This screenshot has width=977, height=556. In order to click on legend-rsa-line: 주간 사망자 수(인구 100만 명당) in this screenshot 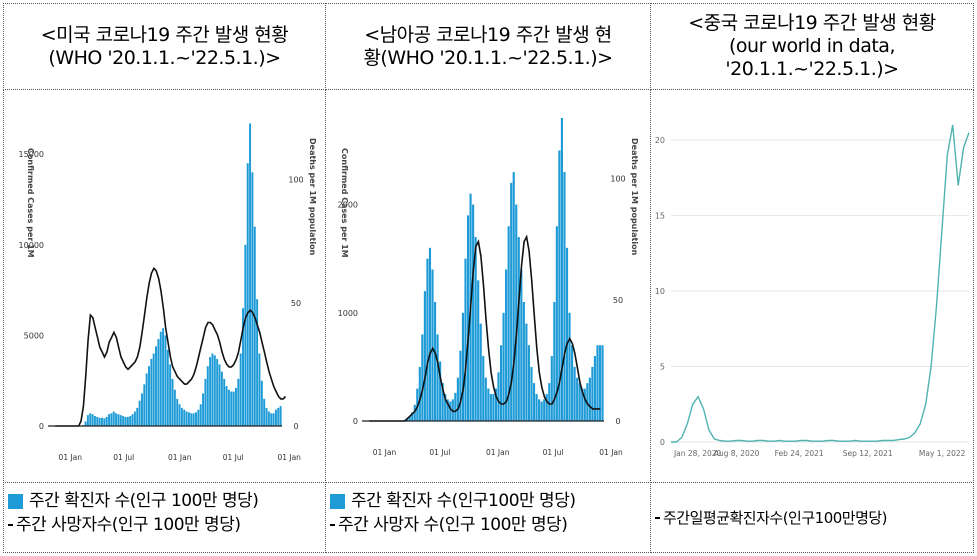, I will do `click(488, 525)`.